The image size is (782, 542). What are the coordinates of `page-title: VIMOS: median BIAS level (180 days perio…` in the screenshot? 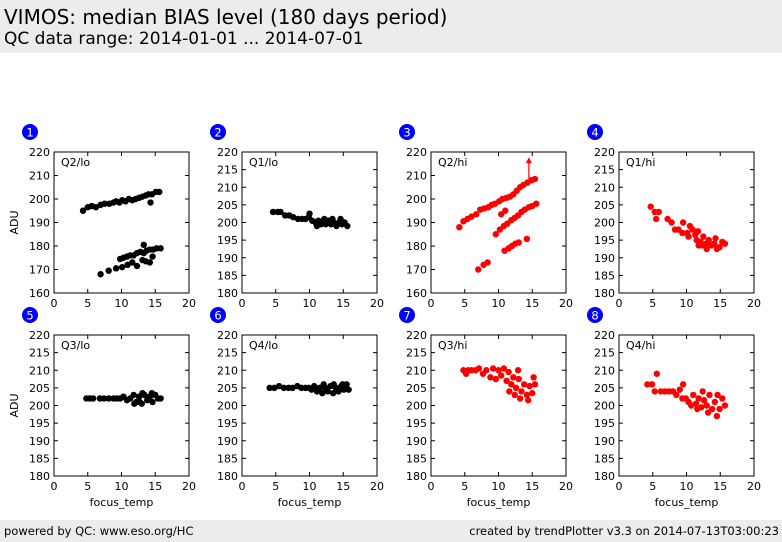 It's located at (226, 17).